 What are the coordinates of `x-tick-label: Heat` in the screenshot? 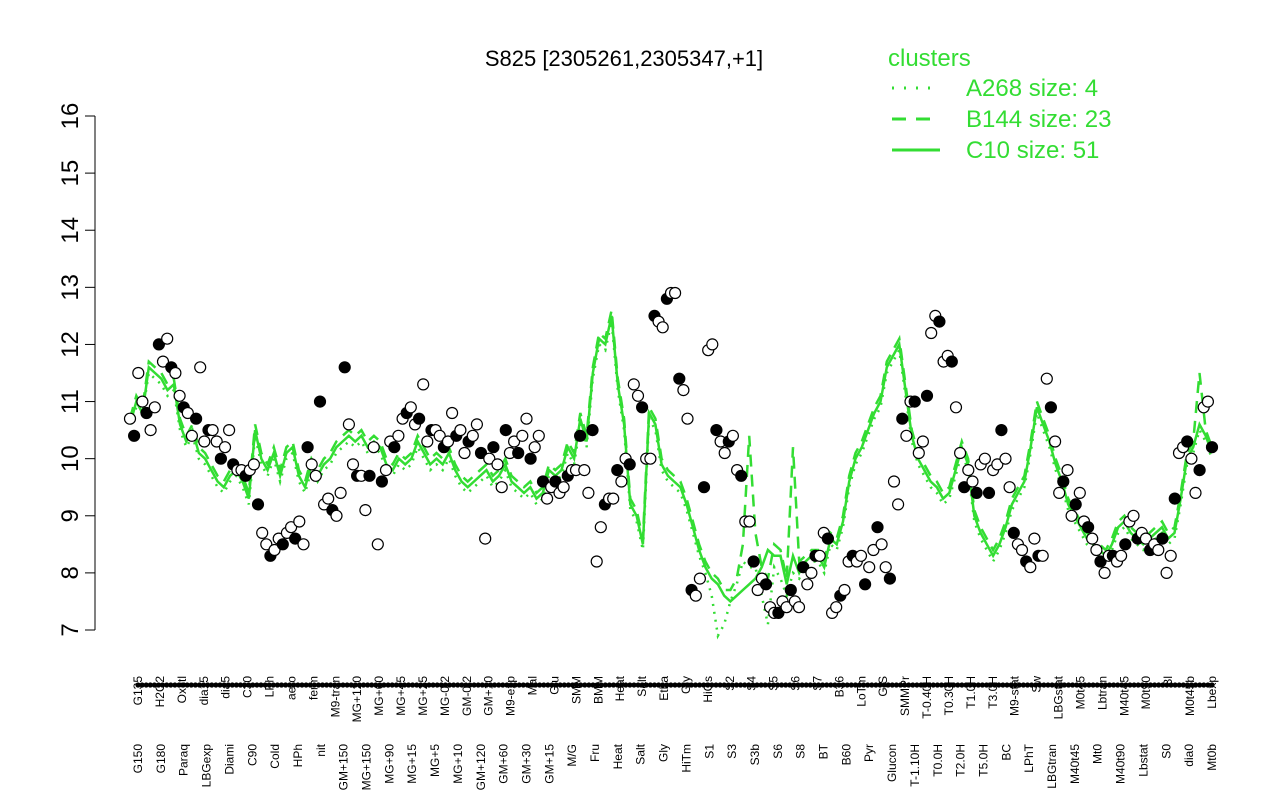 It's located at (618, 756).